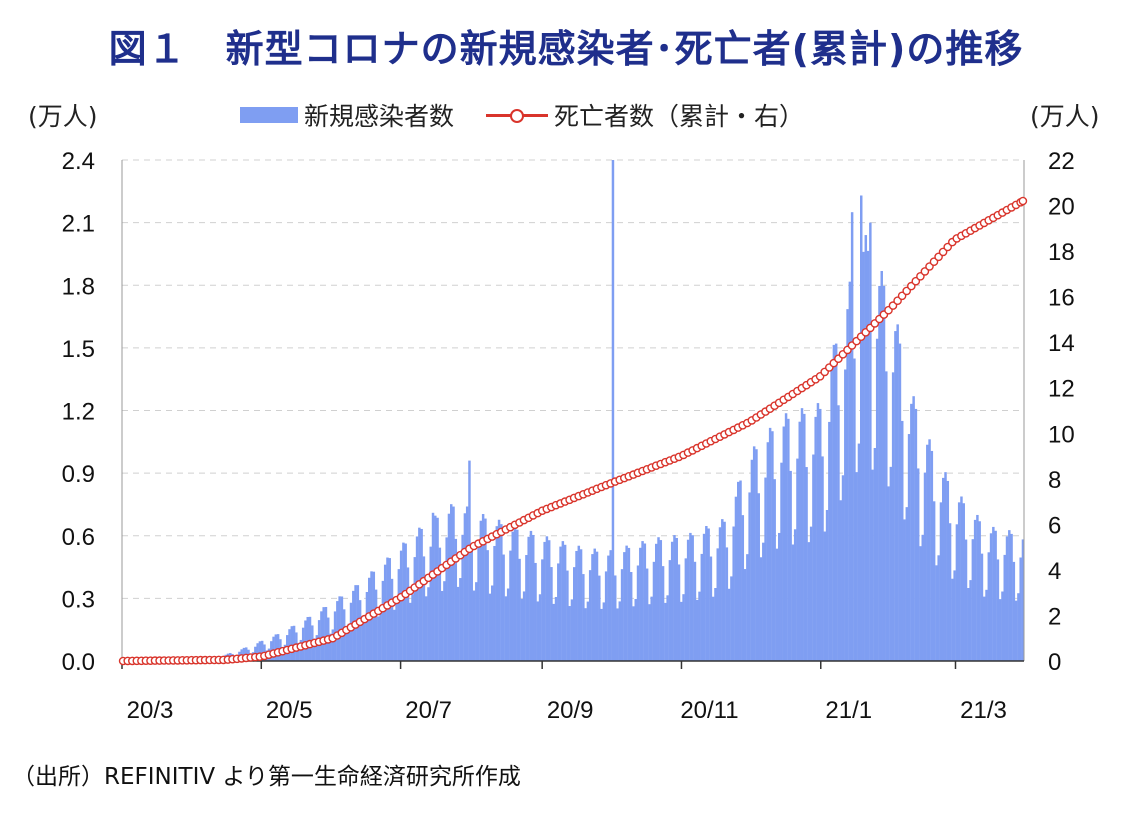 This screenshot has height=827, width=1132. What do you see at coordinates (1061, 343) in the screenshot?
I see `right-tick-label: 14` at bounding box center [1061, 343].